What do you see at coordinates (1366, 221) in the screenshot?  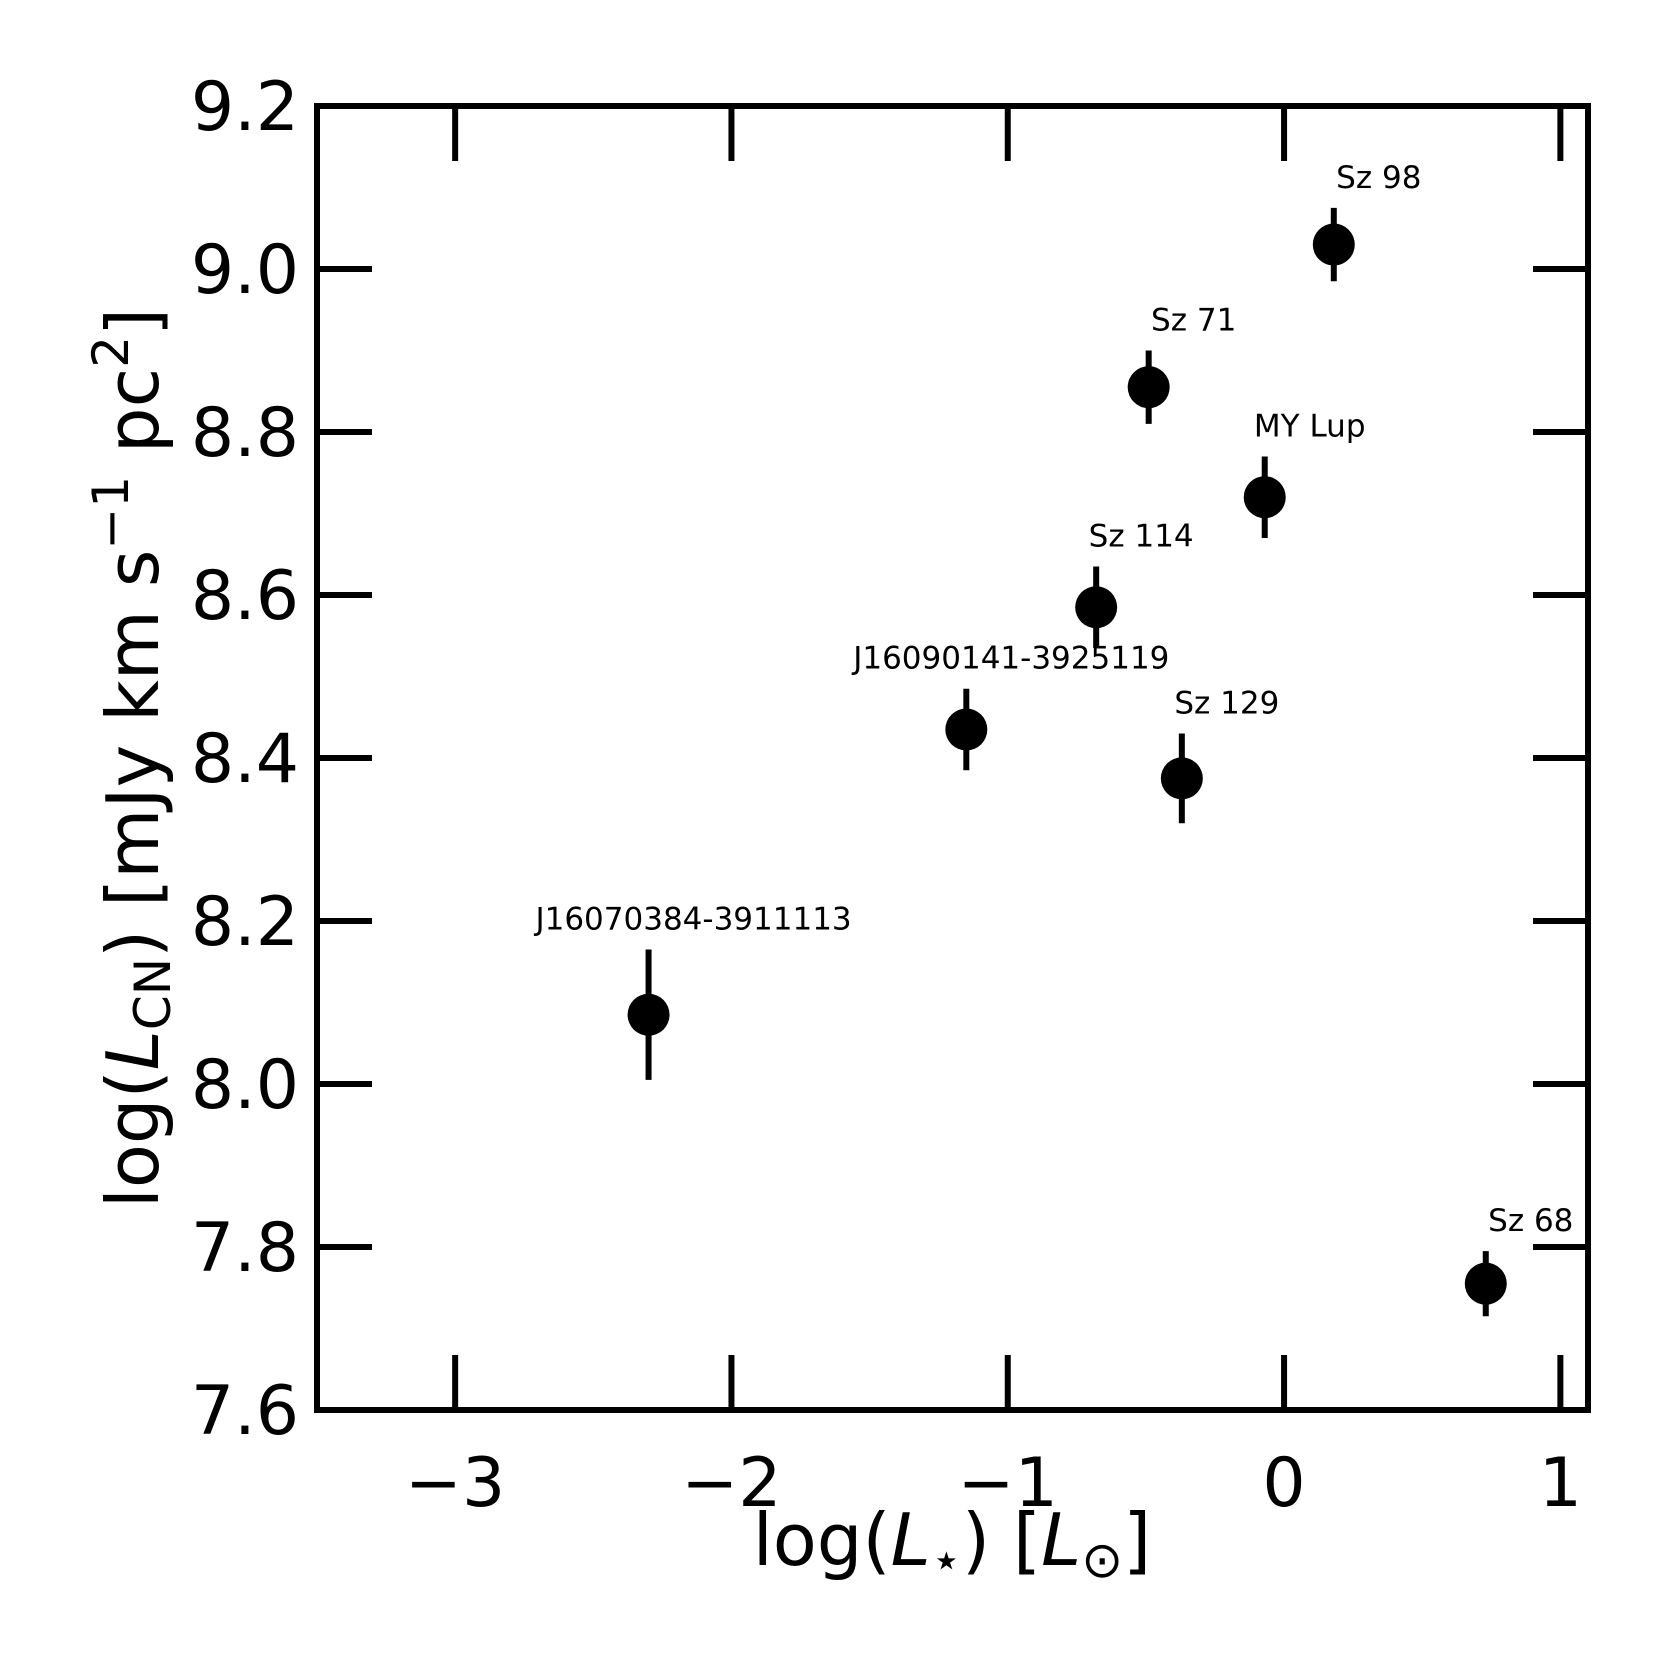 I see `data-point-6: Sz 98` at bounding box center [1366, 221].